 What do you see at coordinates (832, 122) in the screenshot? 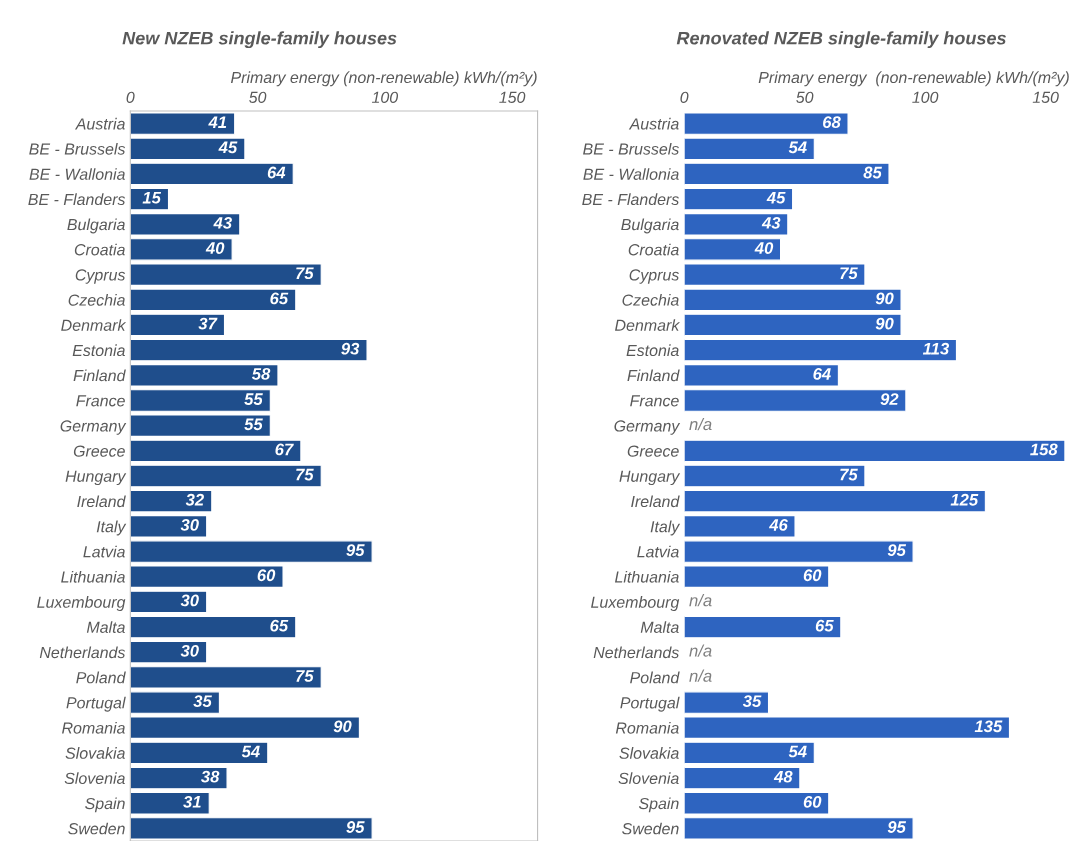
I see `data-label: 68` at bounding box center [832, 122].